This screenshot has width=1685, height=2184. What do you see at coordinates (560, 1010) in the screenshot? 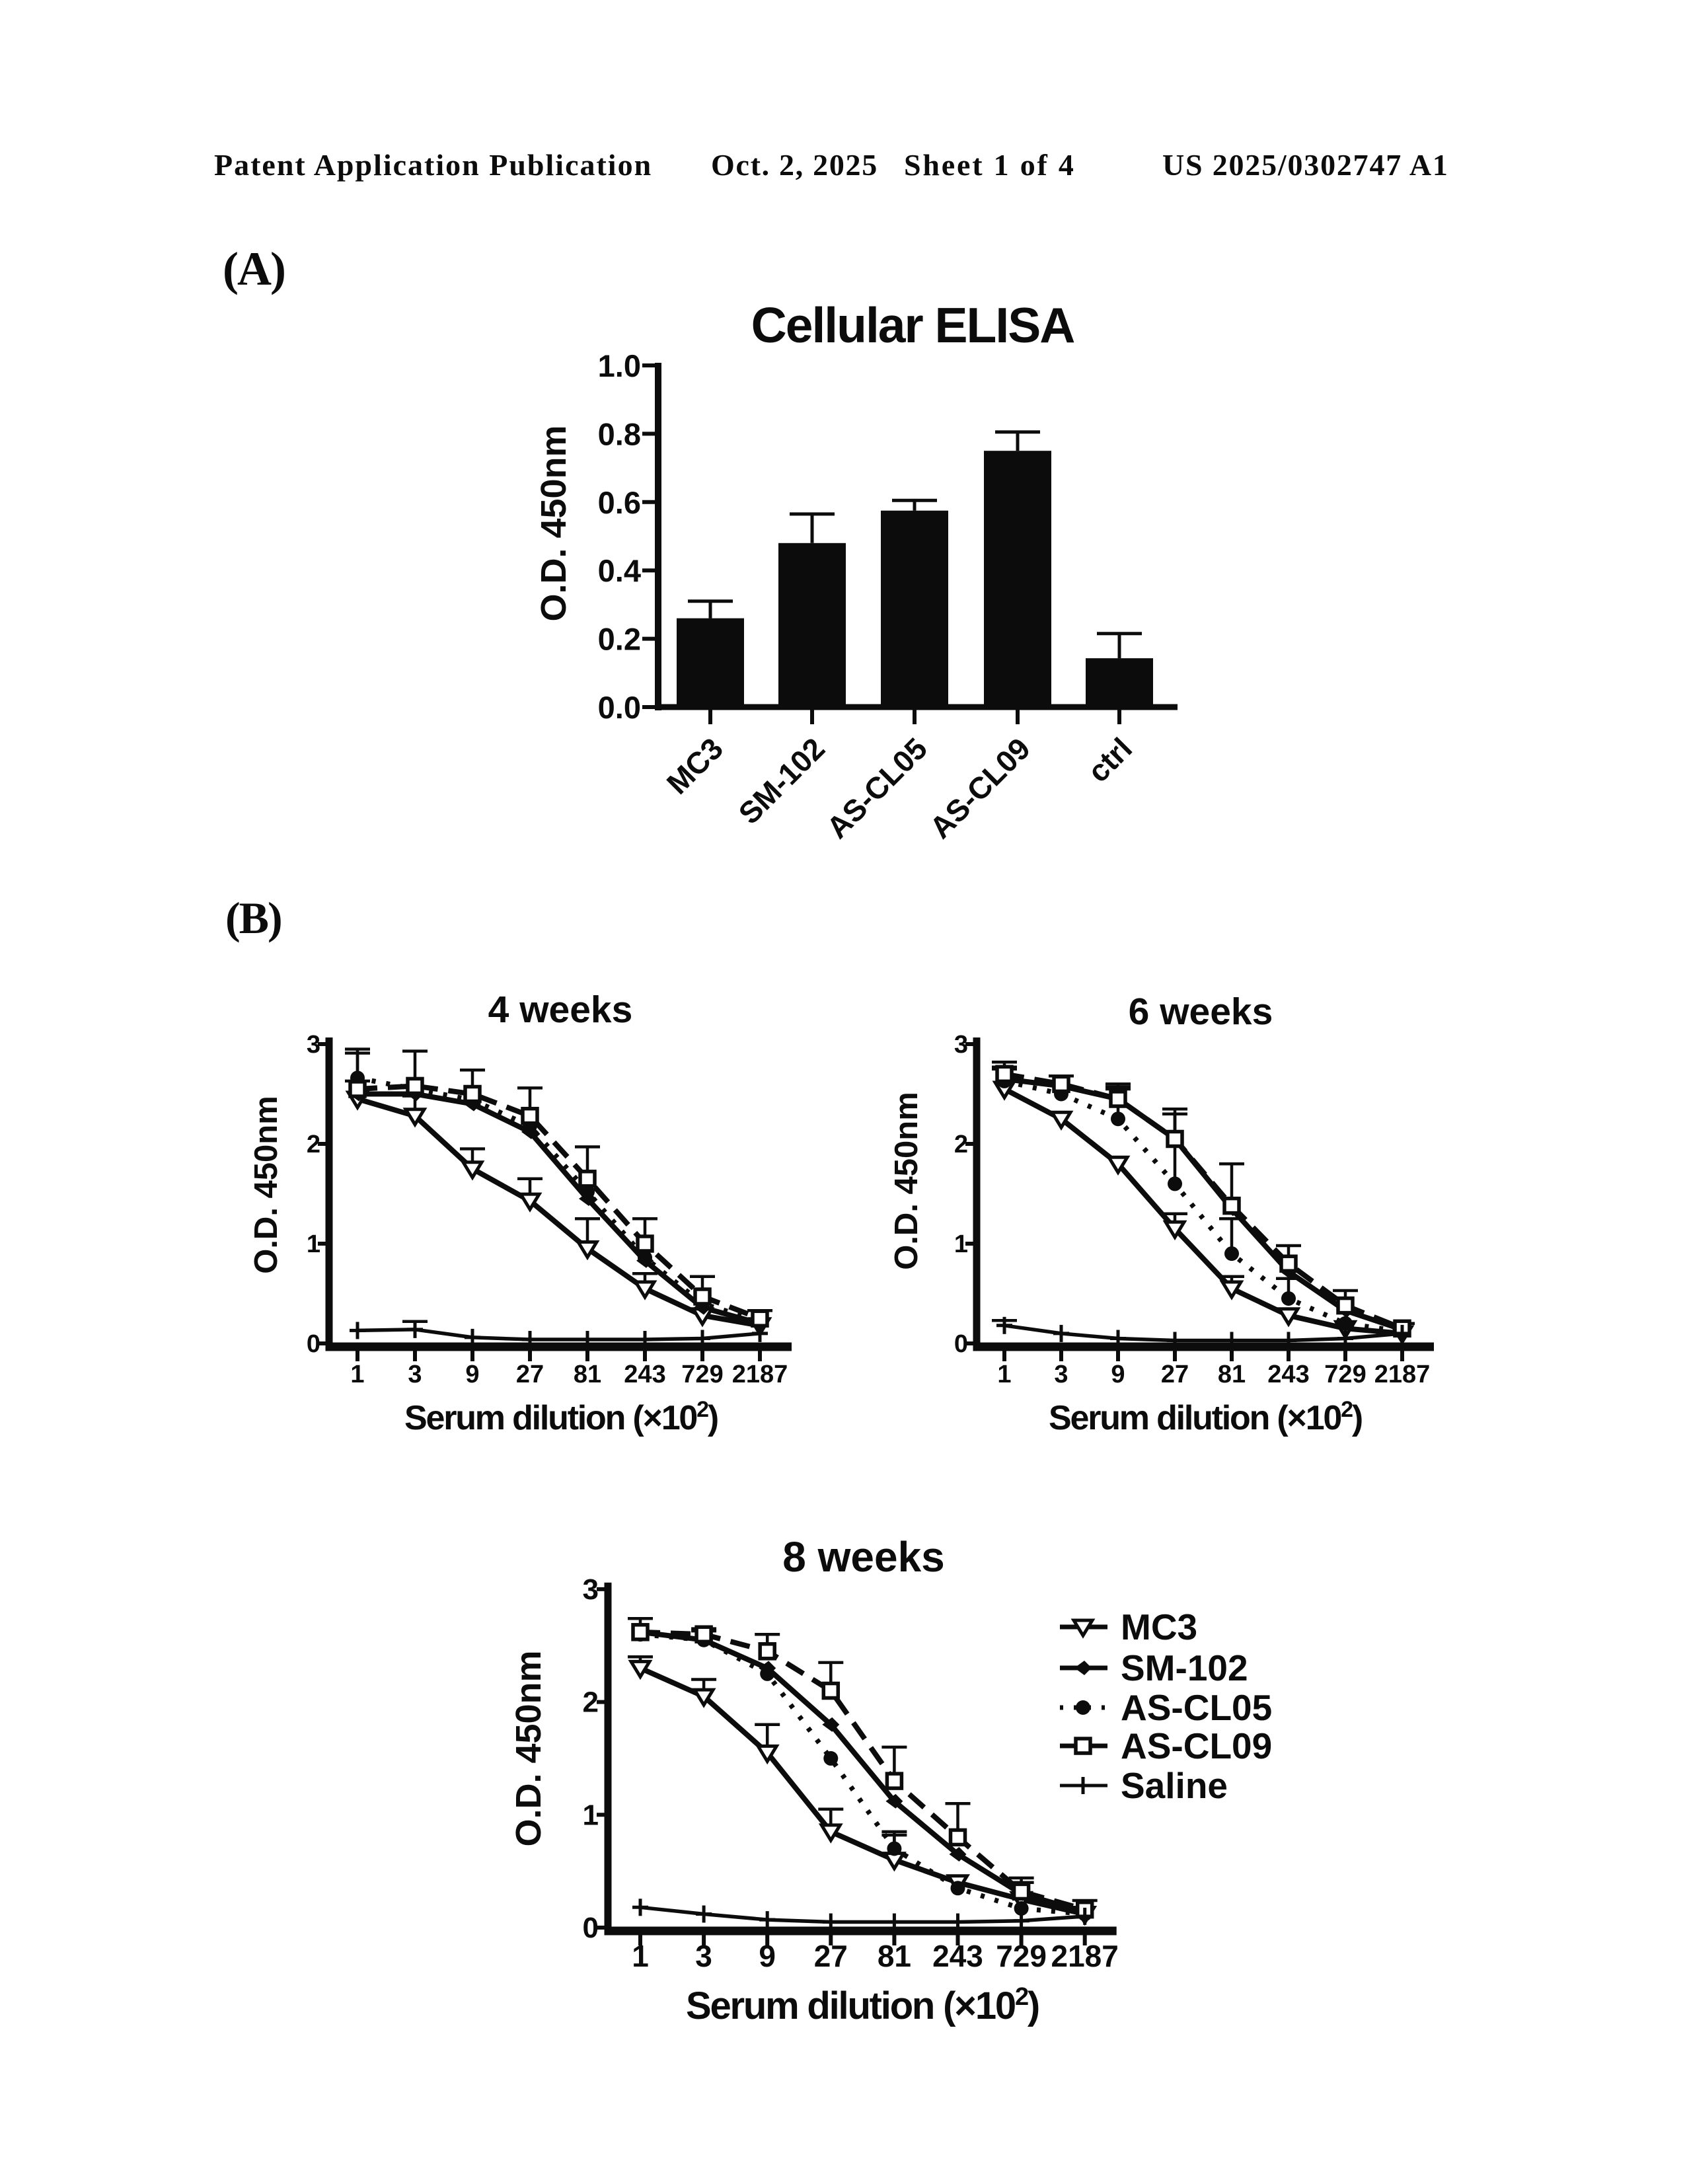
I see `svg-text: 4 weeks` at bounding box center [560, 1010].